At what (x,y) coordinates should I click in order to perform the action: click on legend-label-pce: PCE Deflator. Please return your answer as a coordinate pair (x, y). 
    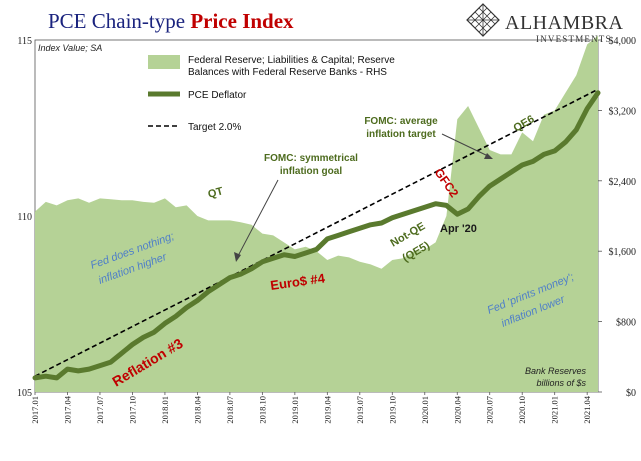
    Looking at the image, I should click on (217, 95).